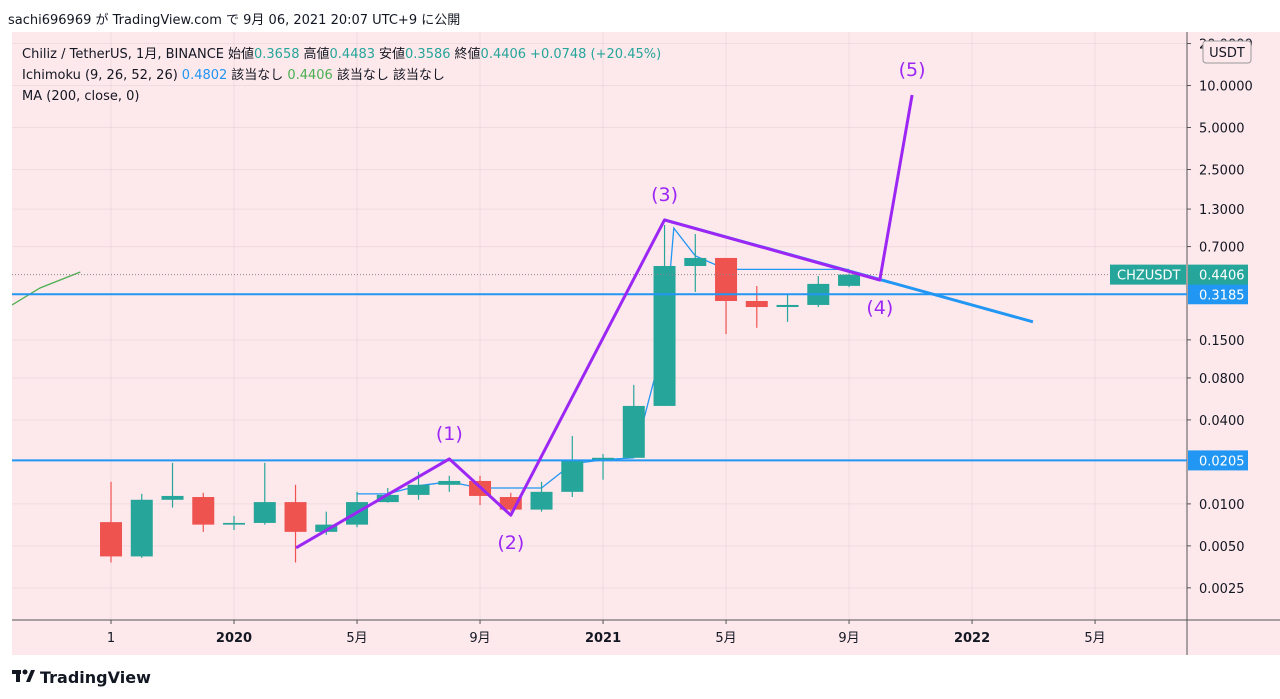  What do you see at coordinates (664, 195) in the screenshot?
I see `wave-label: (3)` at bounding box center [664, 195].